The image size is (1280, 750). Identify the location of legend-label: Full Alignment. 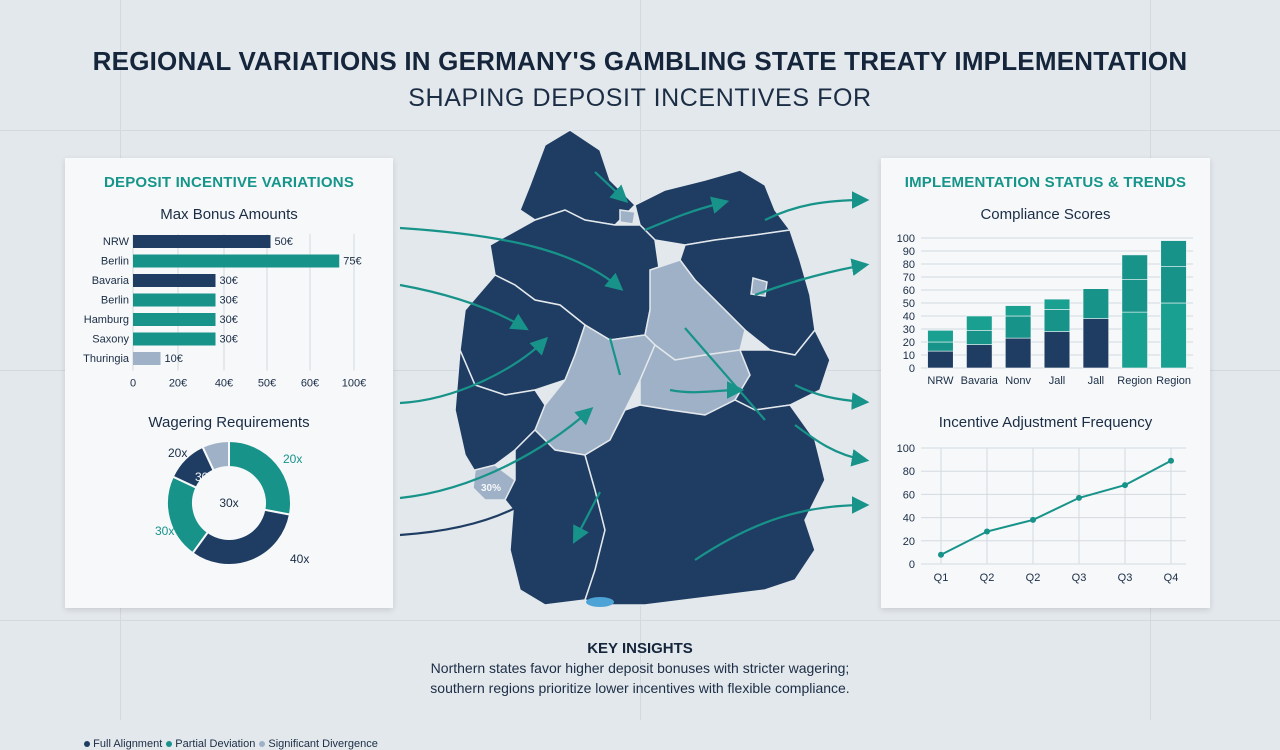
(128, 744).